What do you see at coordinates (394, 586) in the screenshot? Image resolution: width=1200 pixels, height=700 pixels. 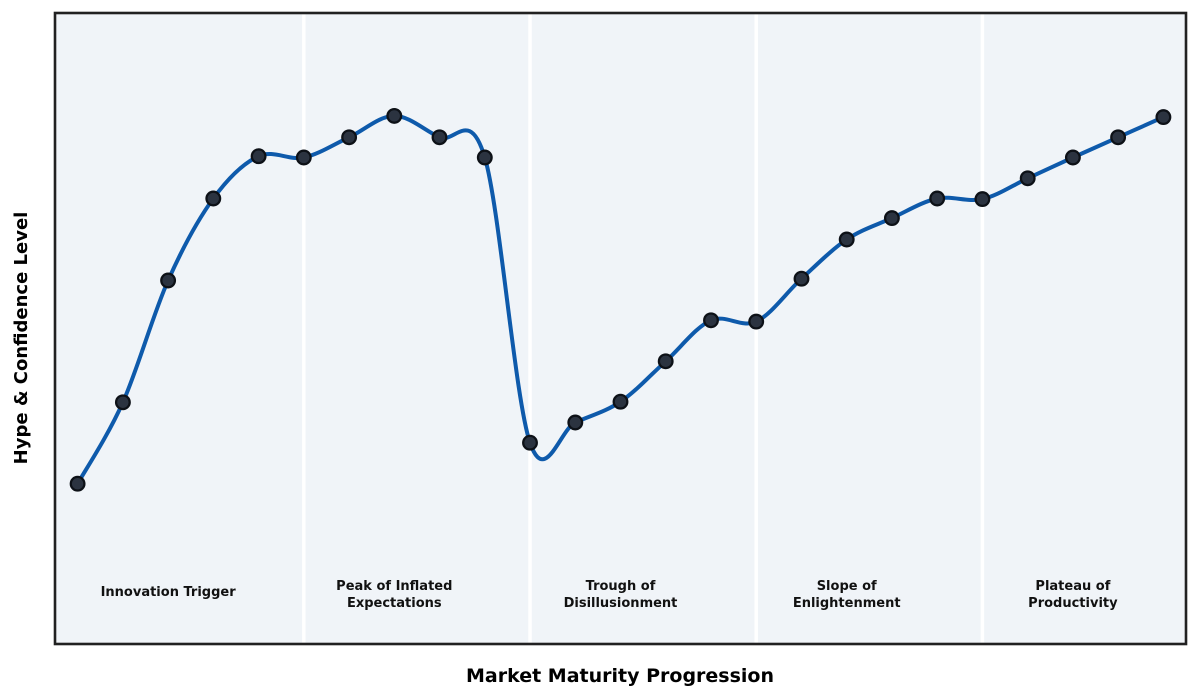 I see `phase-label-peak-of-inflated-expectations: Peak of Inflated` at bounding box center [394, 586].